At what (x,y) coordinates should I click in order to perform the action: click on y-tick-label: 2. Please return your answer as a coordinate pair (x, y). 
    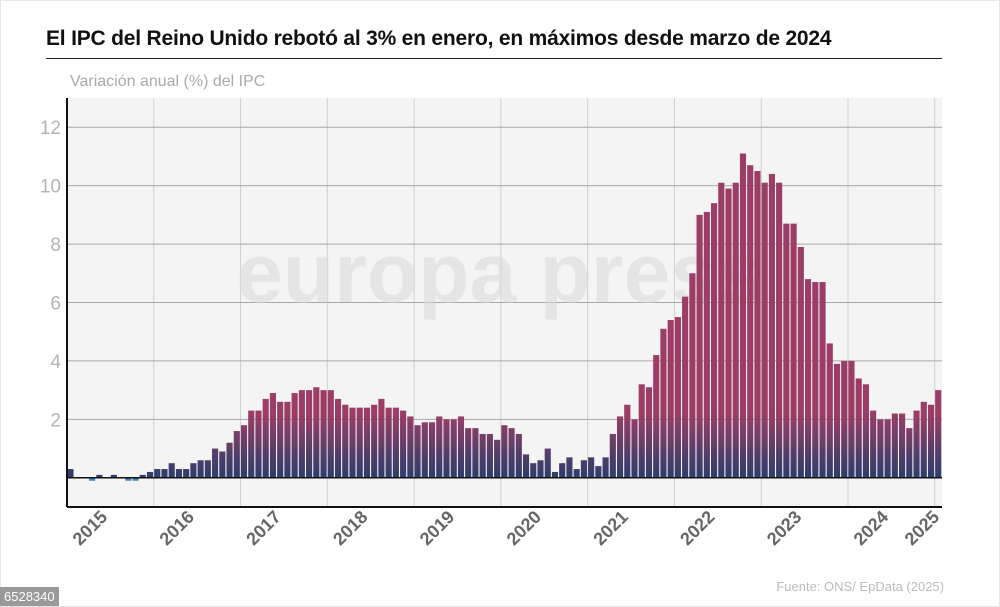
    Looking at the image, I should click on (55, 420).